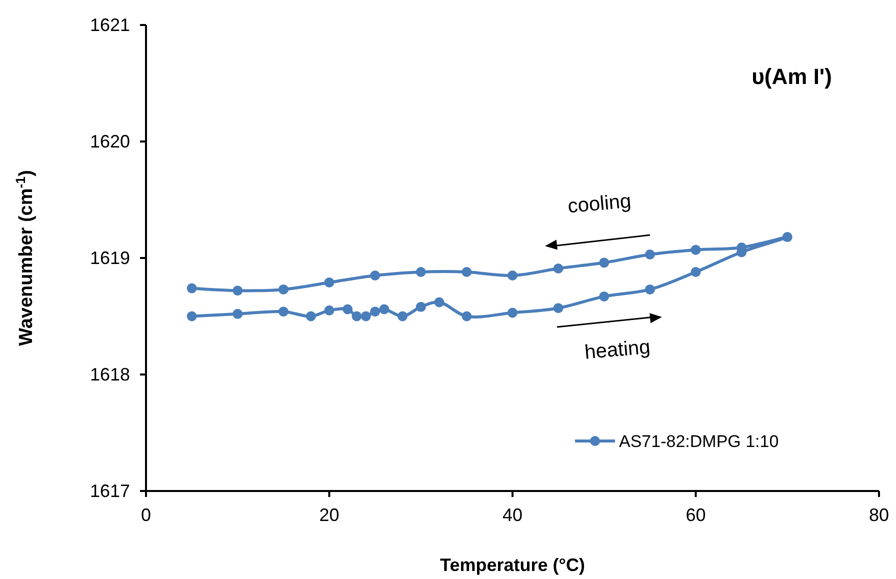 The image size is (896, 579). What do you see at coordinates (879, 515) in the screenshot?
I see `x-tick-label: 80` at bounding box center [879, 515].